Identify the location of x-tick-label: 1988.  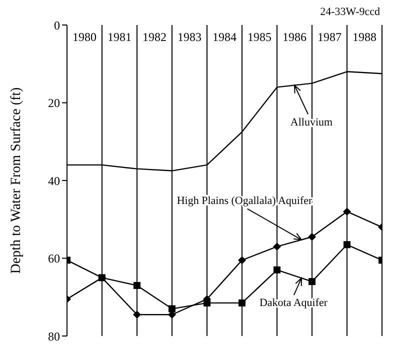
(364, 37).